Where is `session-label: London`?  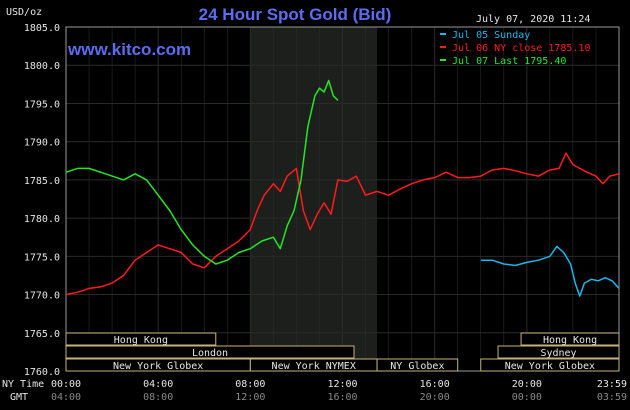
session-label: London is located at coordinates (210, 353).